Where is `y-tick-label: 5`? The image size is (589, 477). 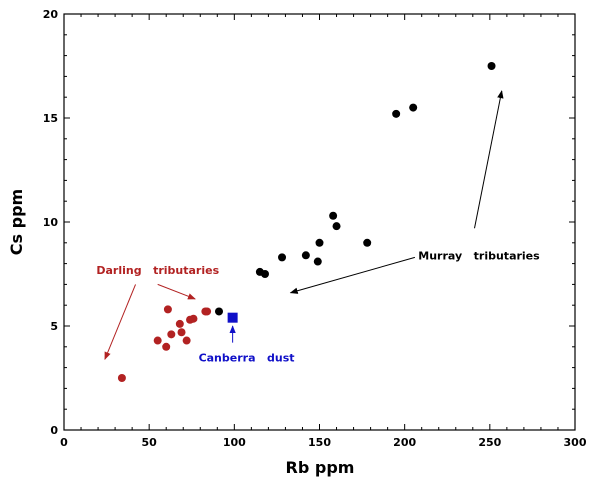 y-tick-label: 5 is located at coordinates (54, 326).